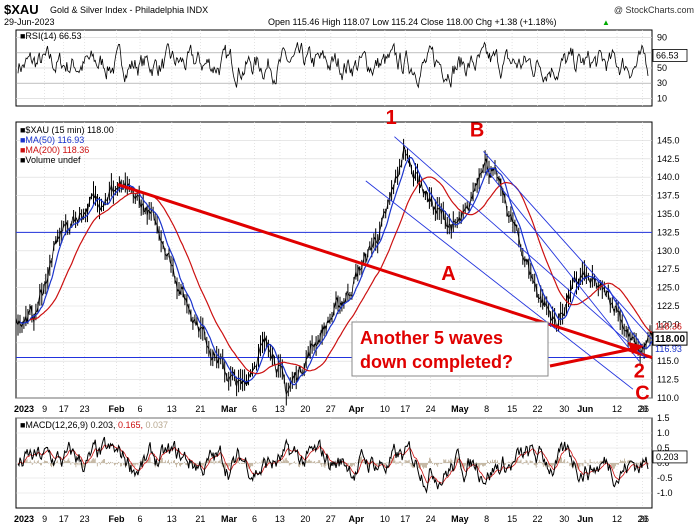 This screenshot has height=530, width=700. What do you see at coordinates (477, 131) in the screenshot?
I see `wave-label-B: B` at bounding box center [477, 131].